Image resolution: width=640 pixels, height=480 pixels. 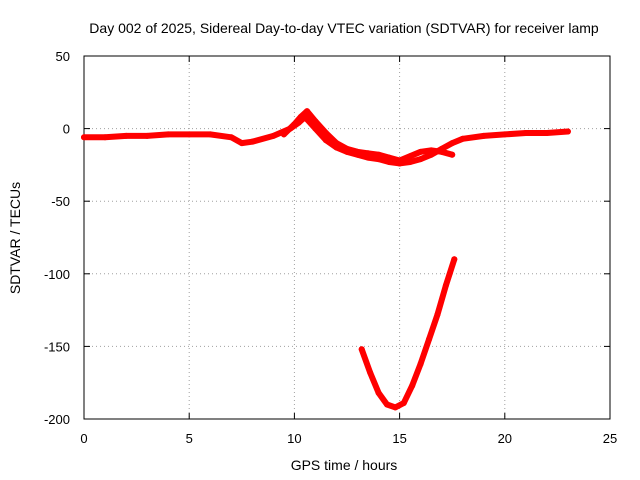 I want to click on y-tick-label: -150, so click(x=57, y=346).